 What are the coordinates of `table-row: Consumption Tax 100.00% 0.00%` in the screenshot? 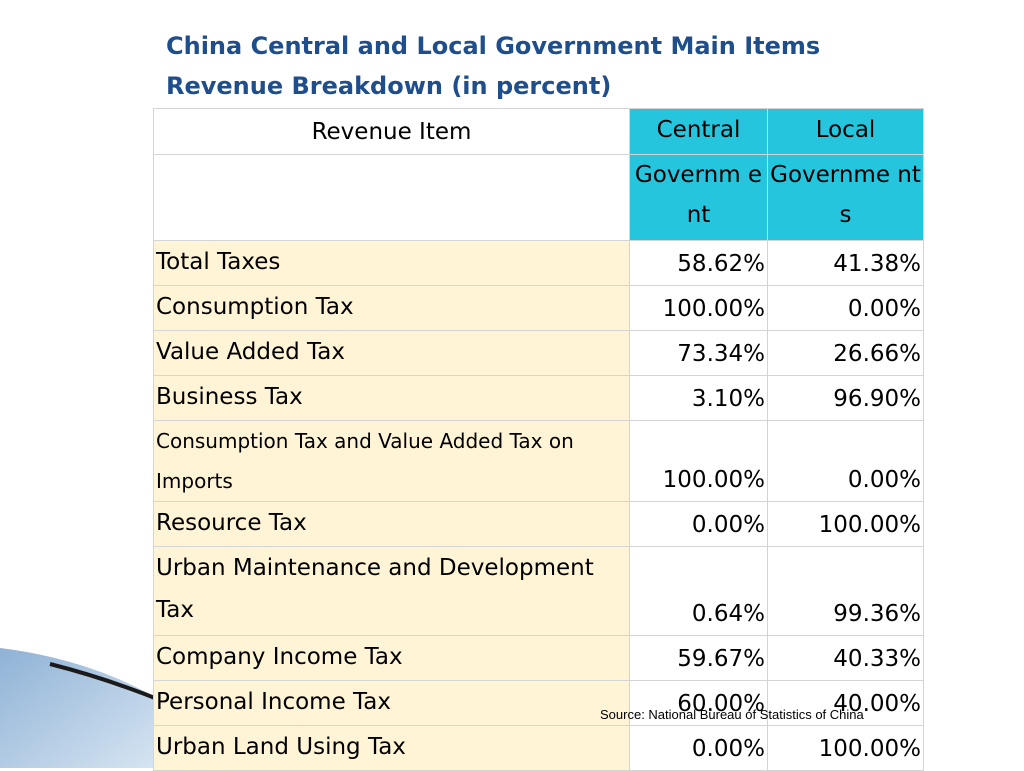 It's located at (538, 308).